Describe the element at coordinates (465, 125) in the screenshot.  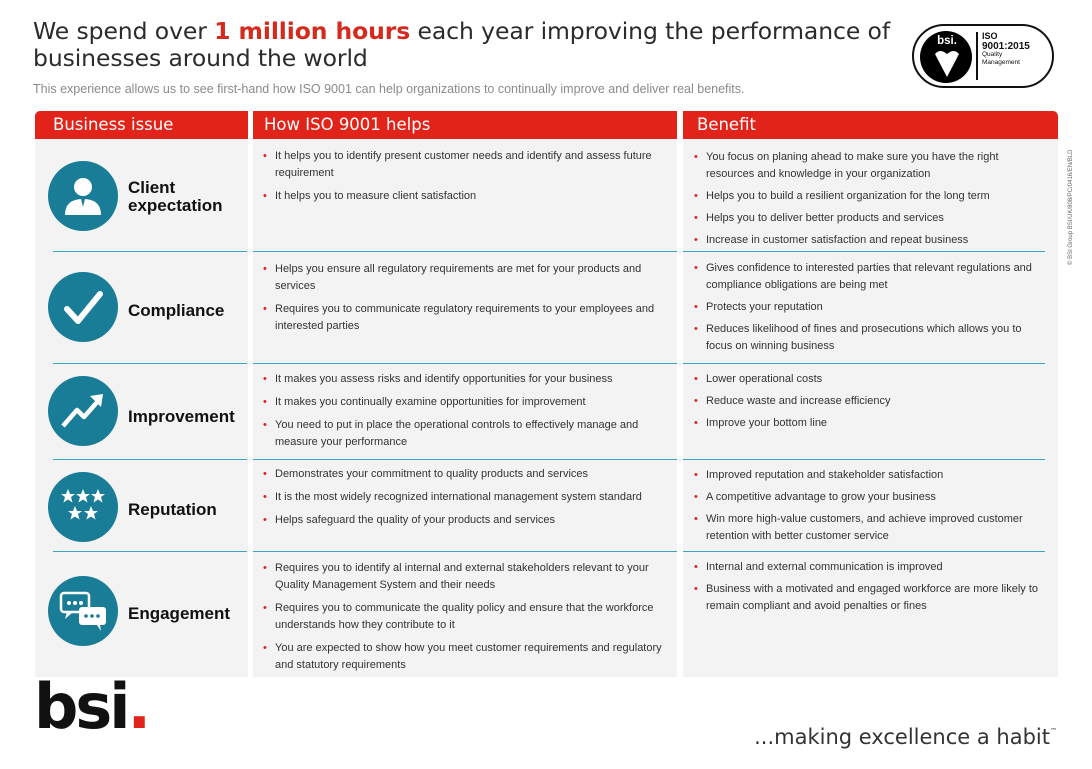
I see `column-header-how-iso-helps: How ISO 9001 helps` at that location.